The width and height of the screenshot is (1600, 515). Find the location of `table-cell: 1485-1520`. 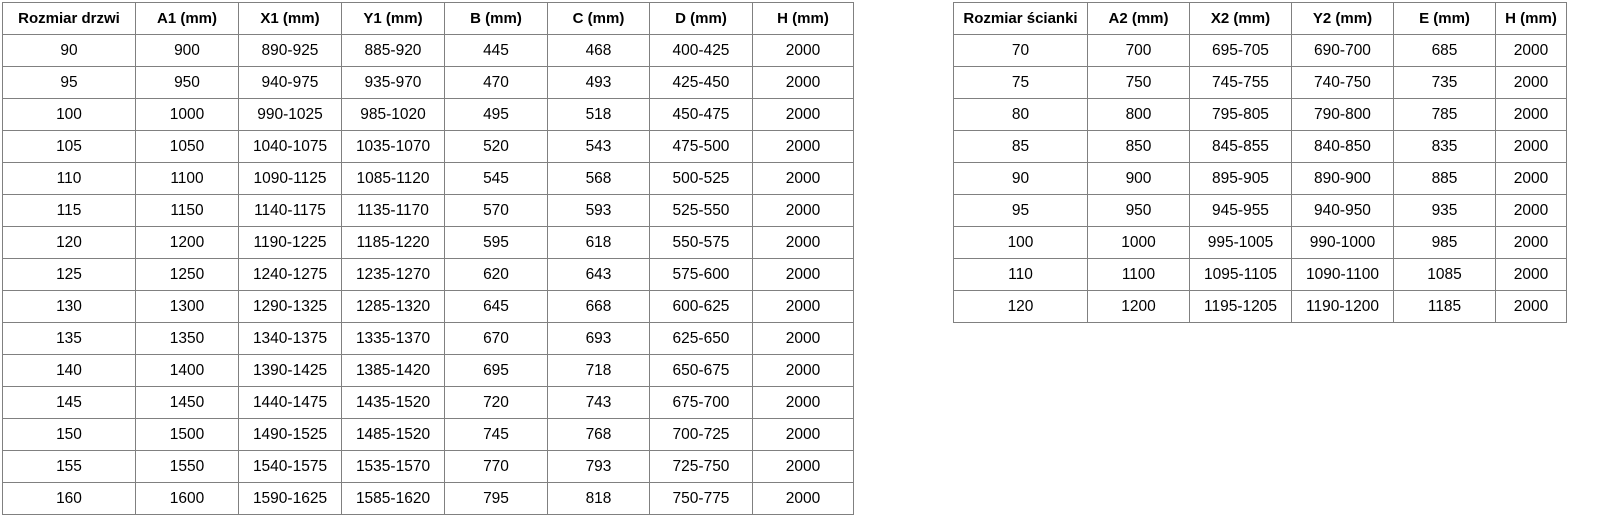

table-cell: 1485-1520 is located at coordinates (393, 434).